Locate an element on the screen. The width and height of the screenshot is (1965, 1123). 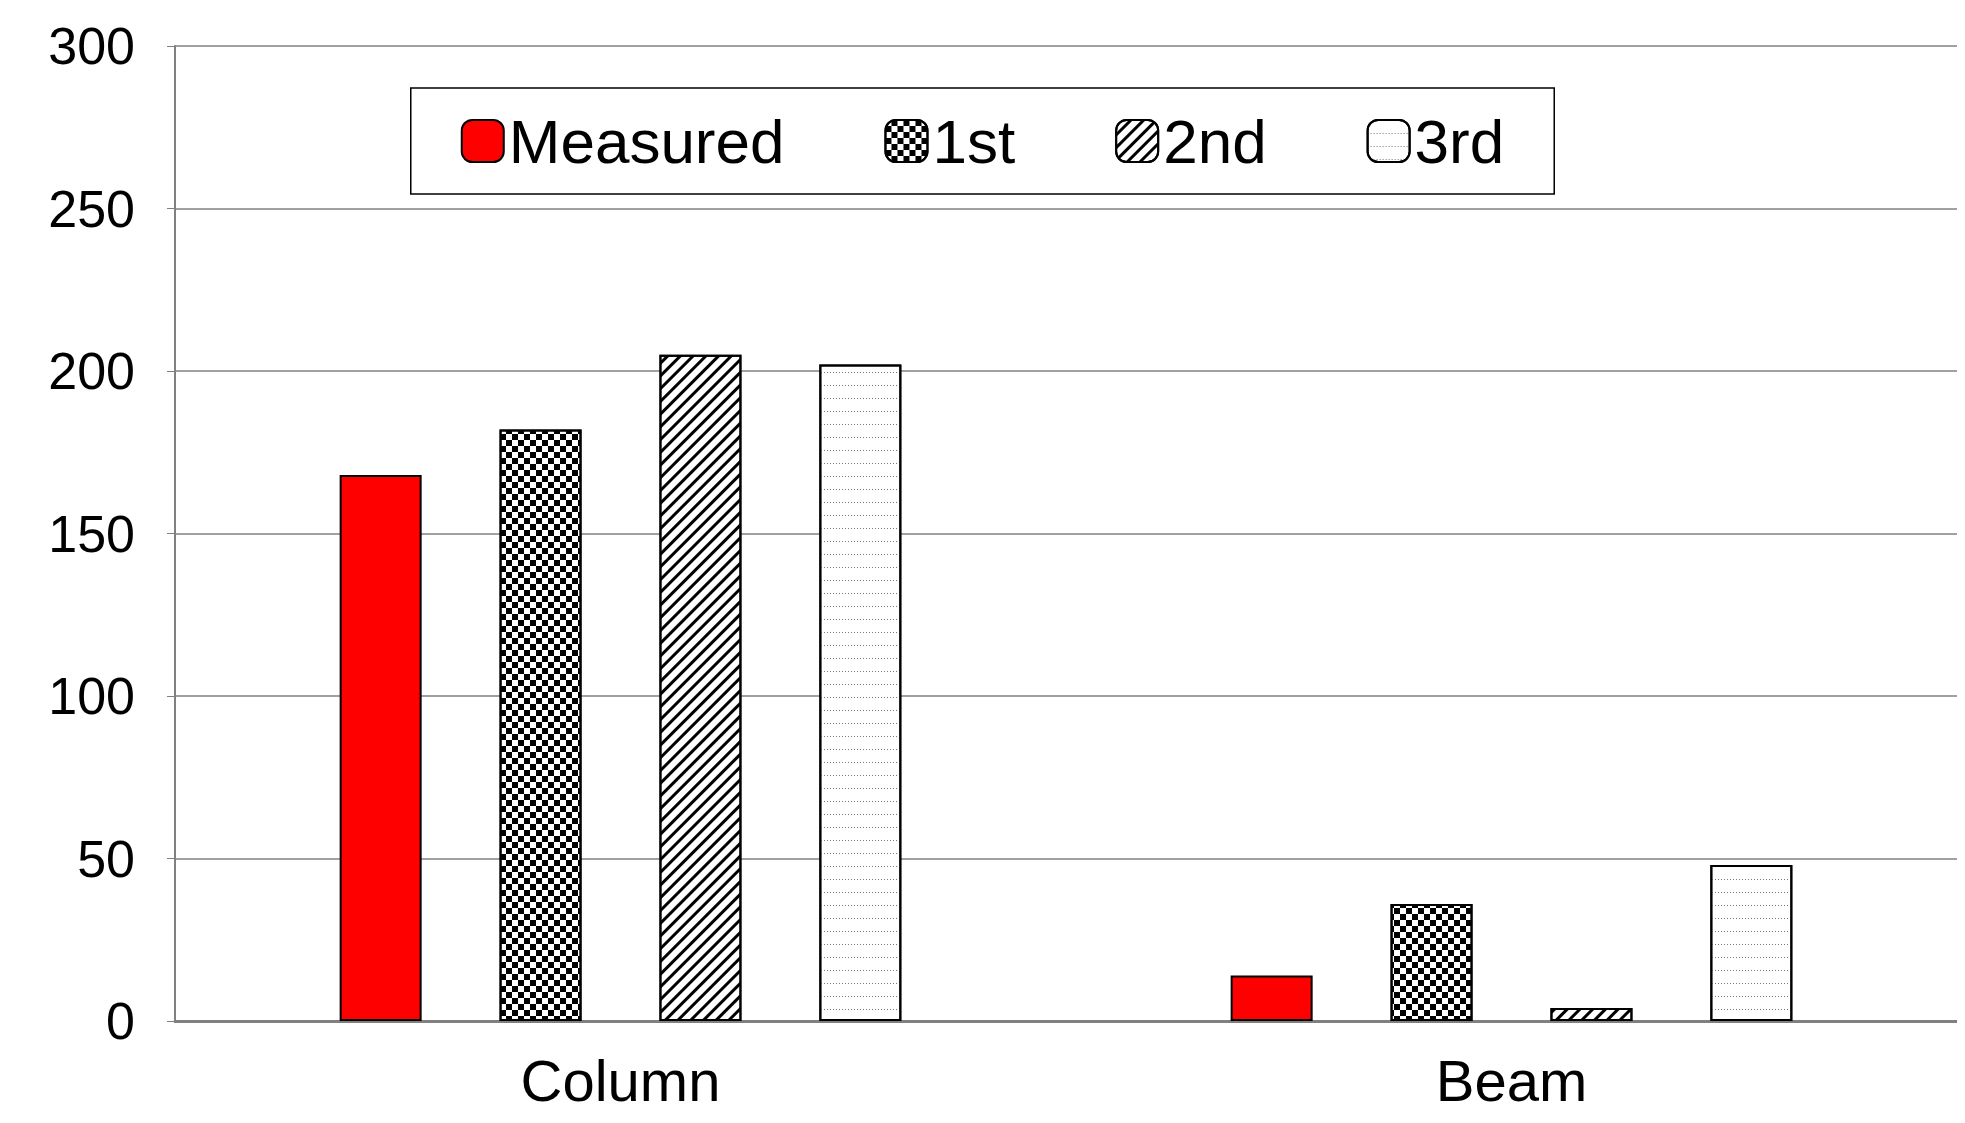
legend-label: 3rd is located at coordinates (1459, 141).